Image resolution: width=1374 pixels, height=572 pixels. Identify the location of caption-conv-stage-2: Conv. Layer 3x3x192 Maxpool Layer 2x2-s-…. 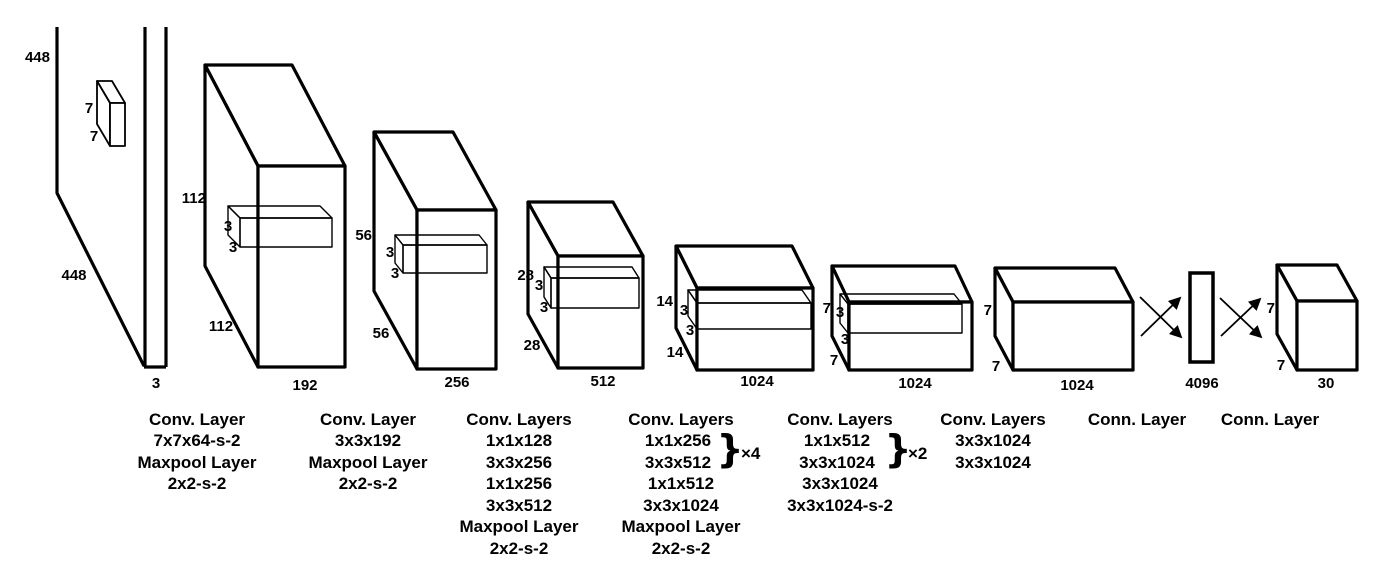
(367, 451).